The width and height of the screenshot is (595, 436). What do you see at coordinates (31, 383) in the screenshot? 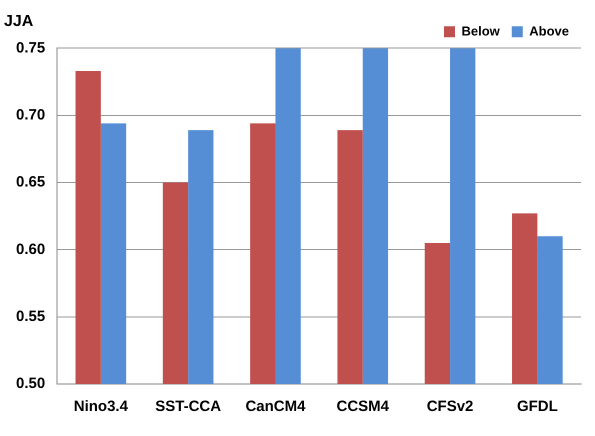
I see `y-tick-label: 0.50` at bounding box center [31, 383].